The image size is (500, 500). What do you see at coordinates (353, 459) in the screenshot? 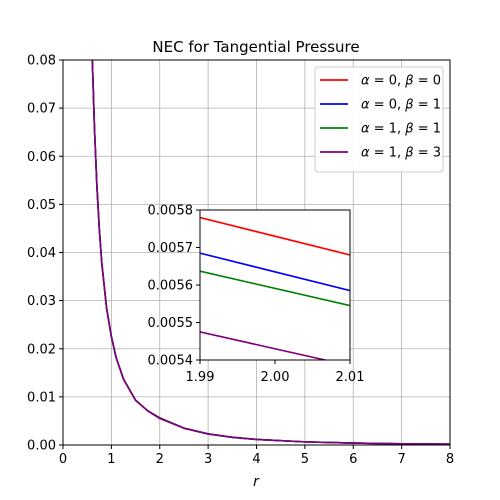
I see `x-tick-label: 6` at bounding box center [353, 459].